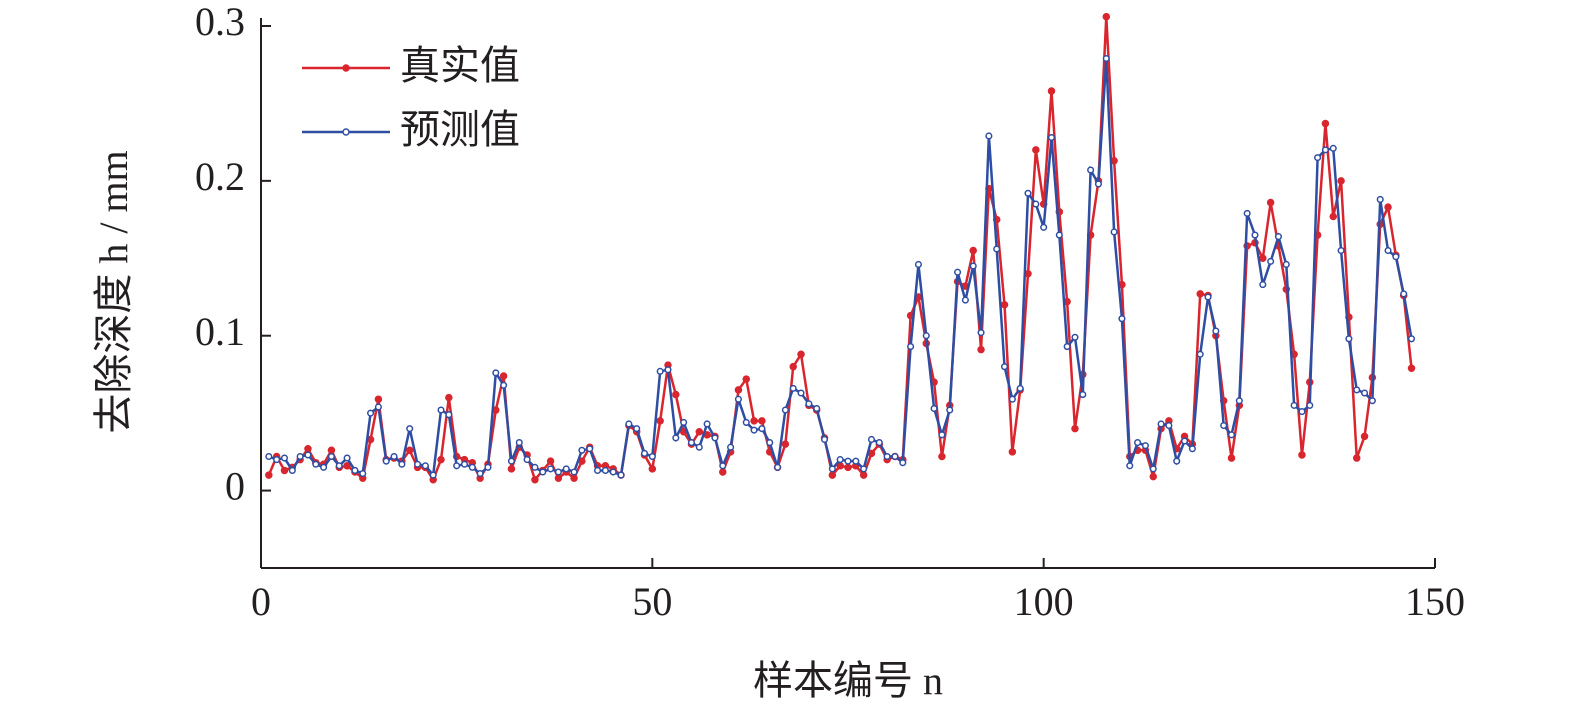 Image resolution: width=1575 pixels, height=720 pixels. What do you see at coordinates (113, 291) in the screenshot?
I see `y-axis-label: 去除深度 h / mm` at bounding box center [113, 291].